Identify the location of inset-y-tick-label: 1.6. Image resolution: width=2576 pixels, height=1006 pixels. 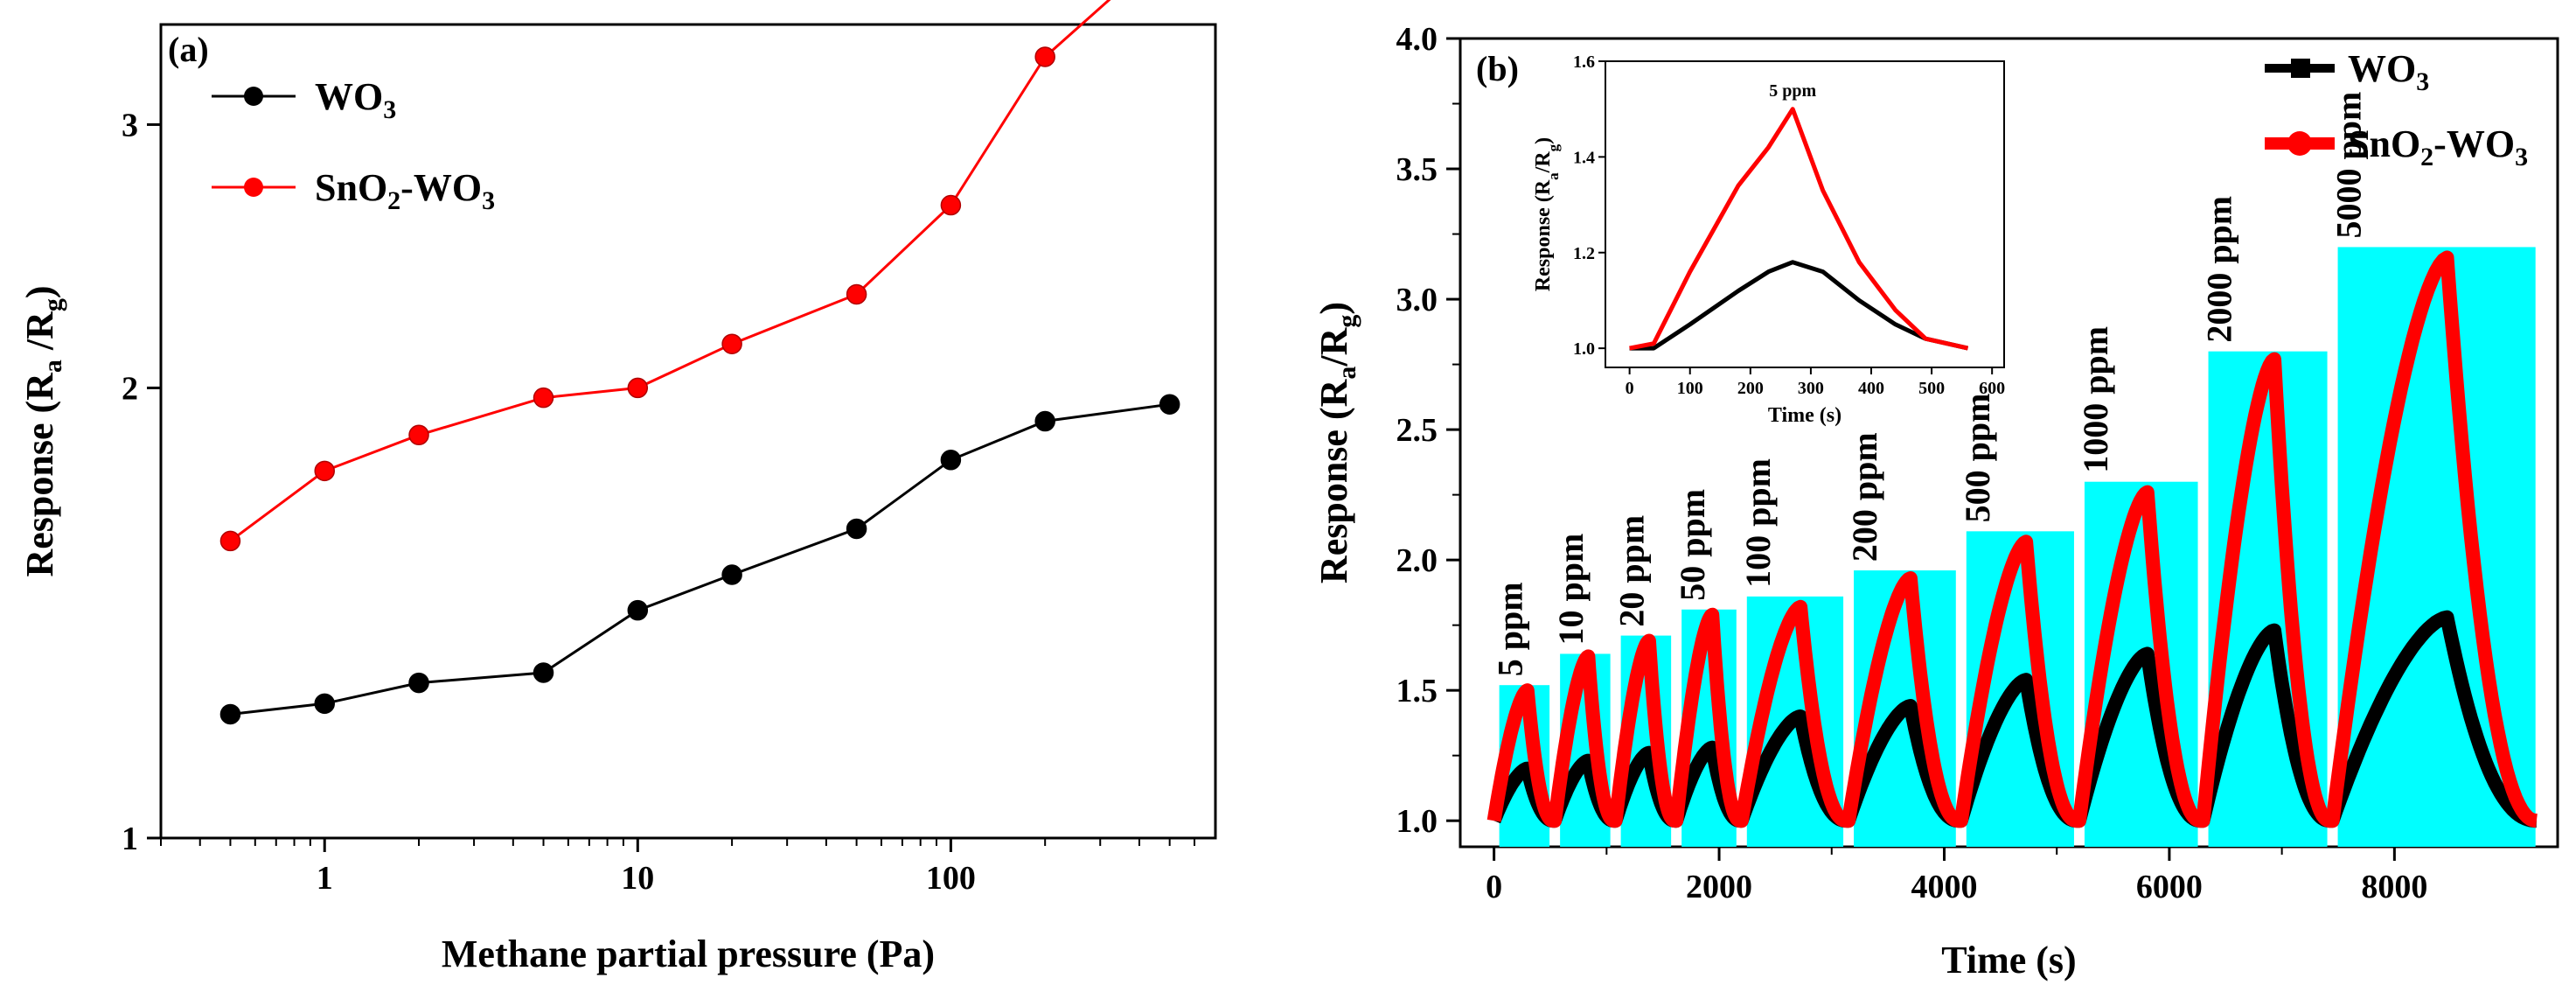
(1584, 62).